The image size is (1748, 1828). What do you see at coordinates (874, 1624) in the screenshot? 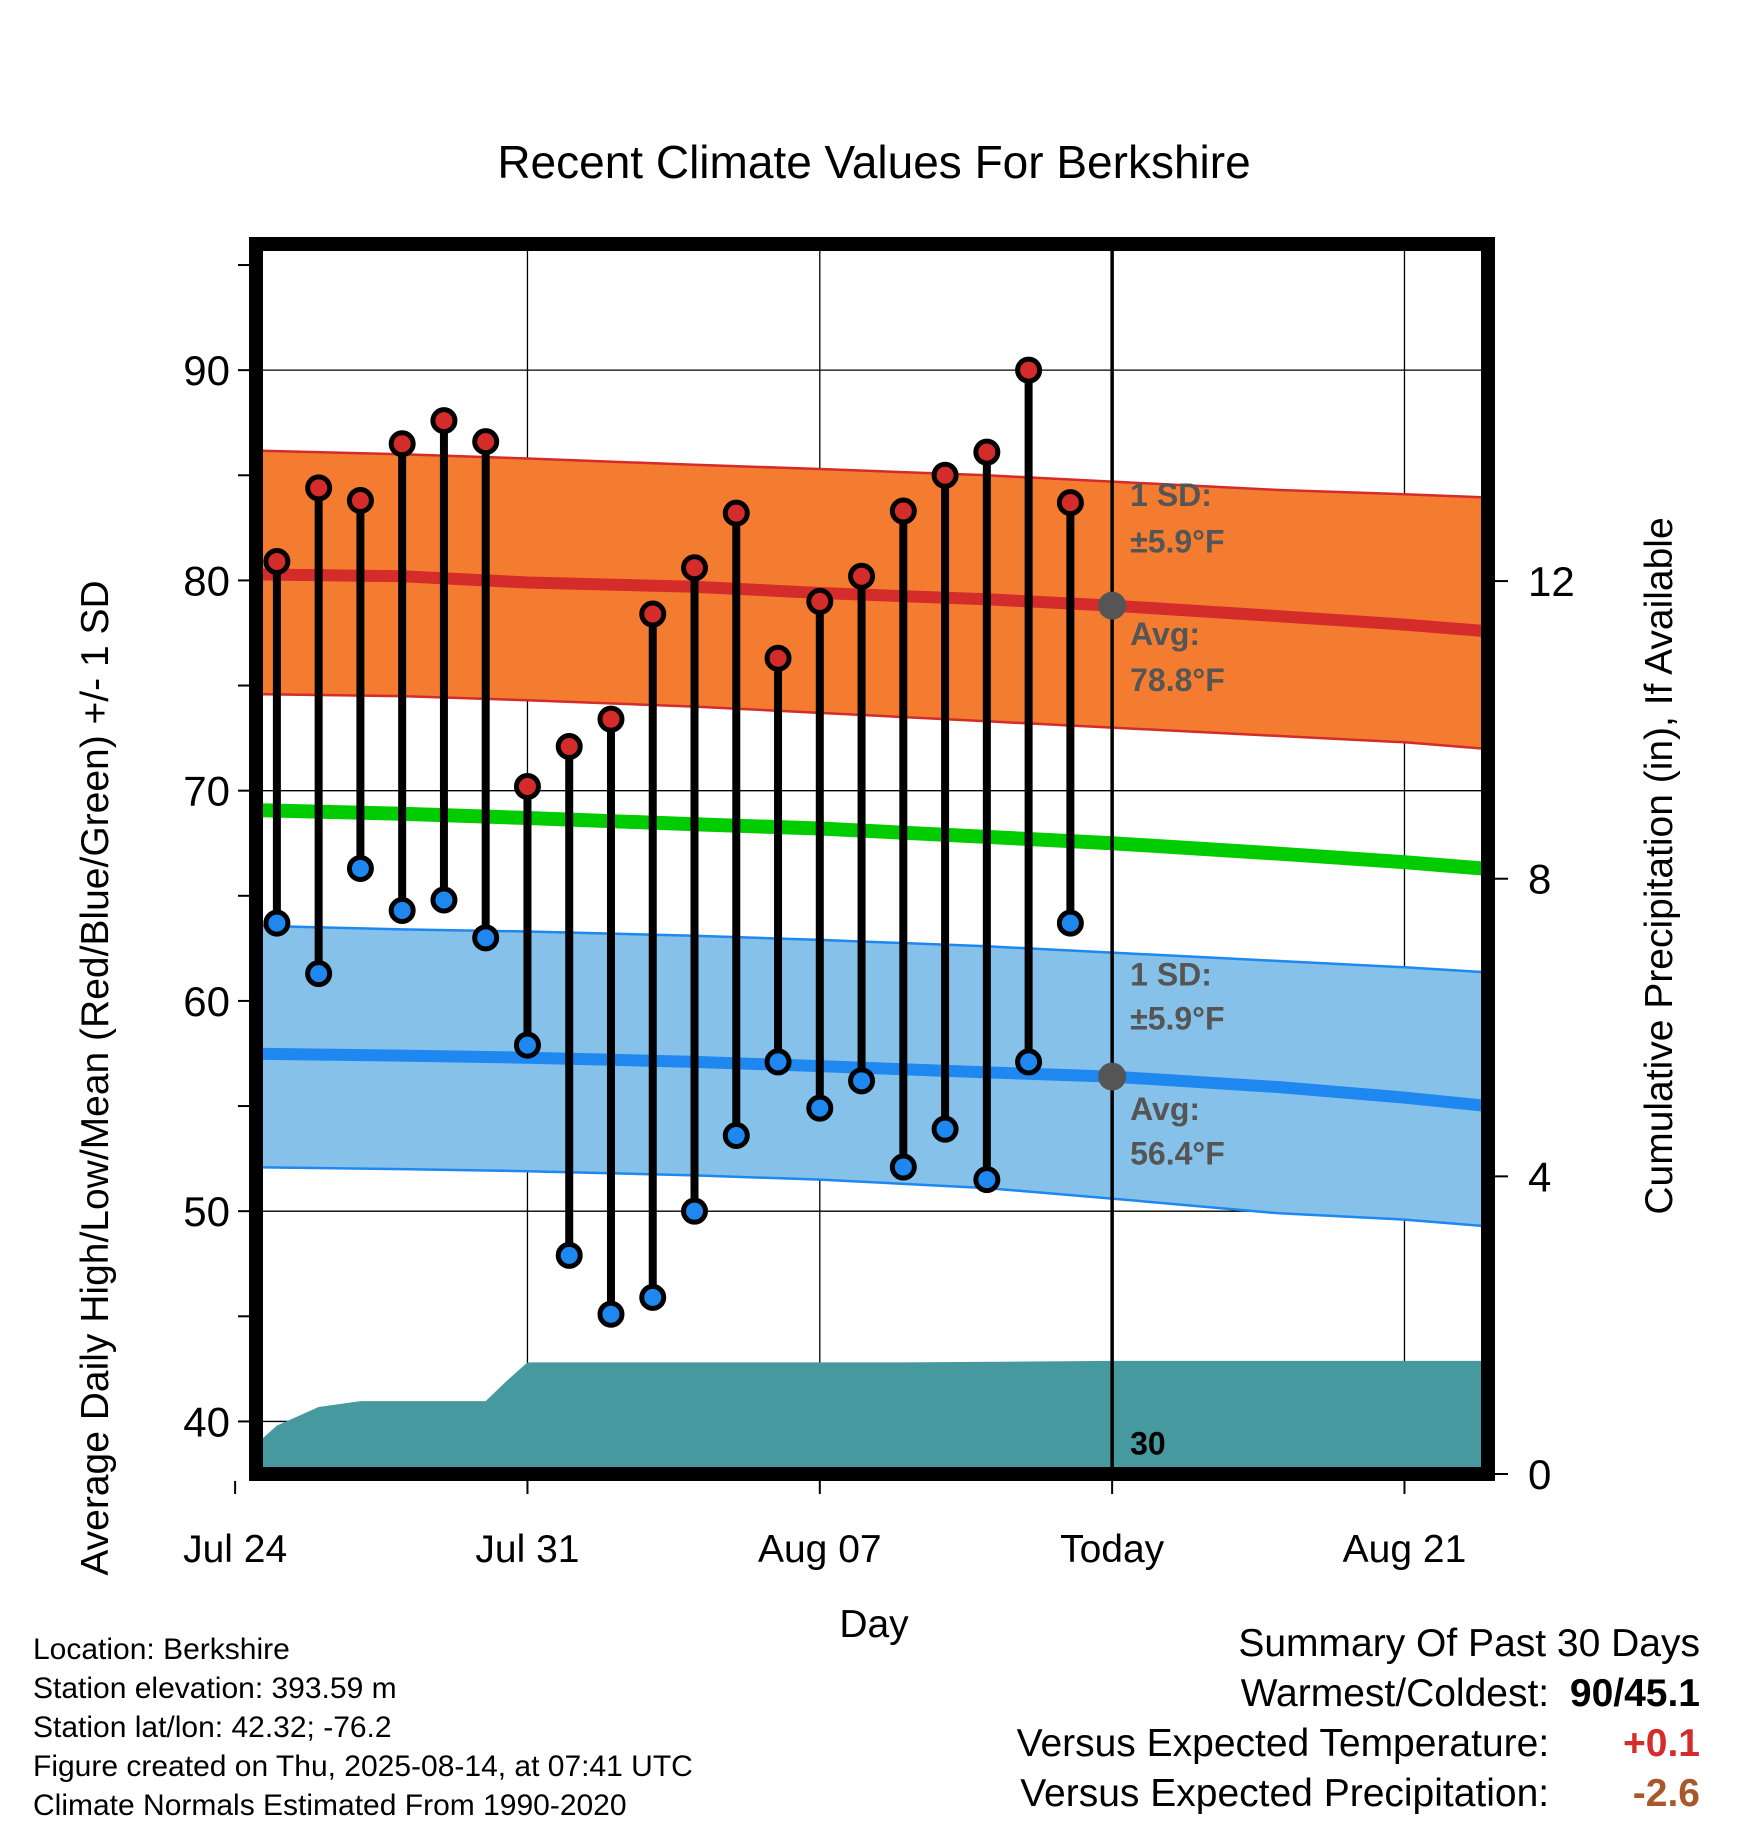
I see `x-axis-label: Day` at bounding box center [874, 1624].